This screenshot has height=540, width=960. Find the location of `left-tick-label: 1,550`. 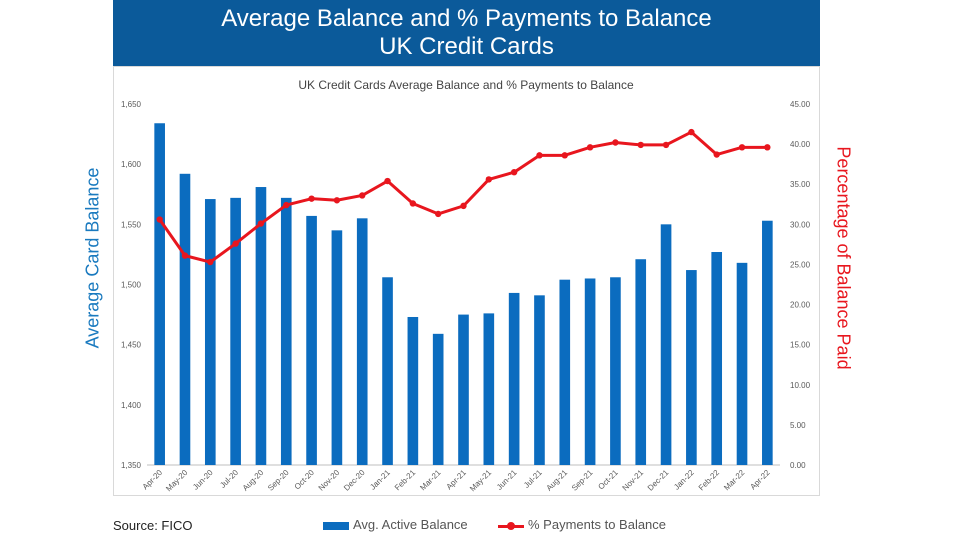

left-tick-label: 1,550 is located at coordinates (131, 224).